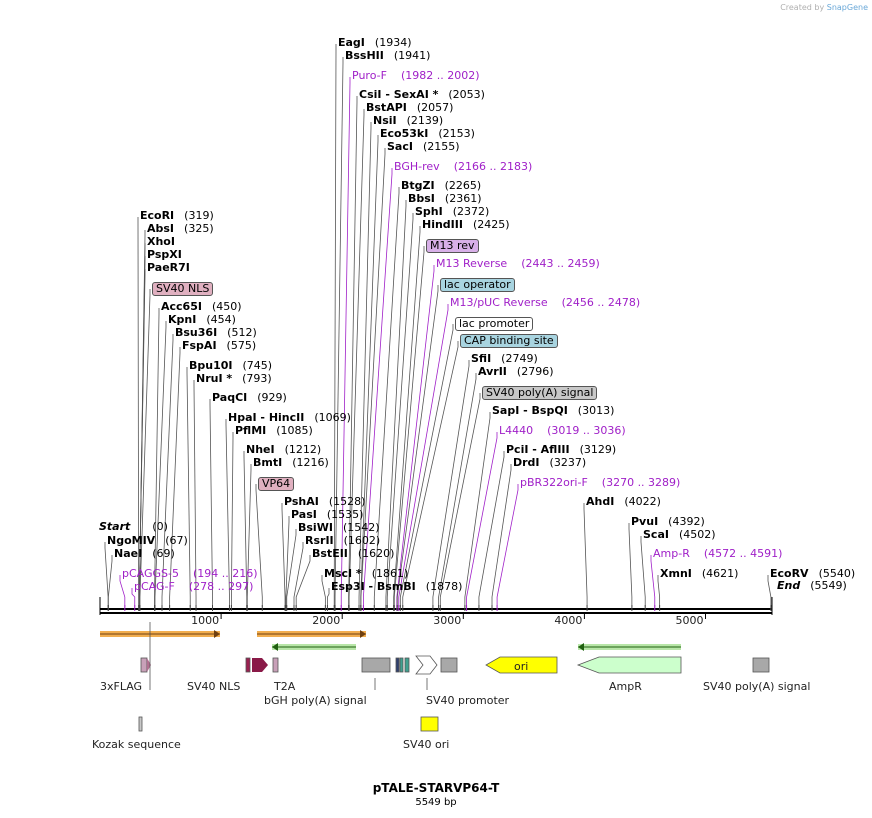  I want to click on site-label-nsii: NsiI (2139), so click(408, 120).